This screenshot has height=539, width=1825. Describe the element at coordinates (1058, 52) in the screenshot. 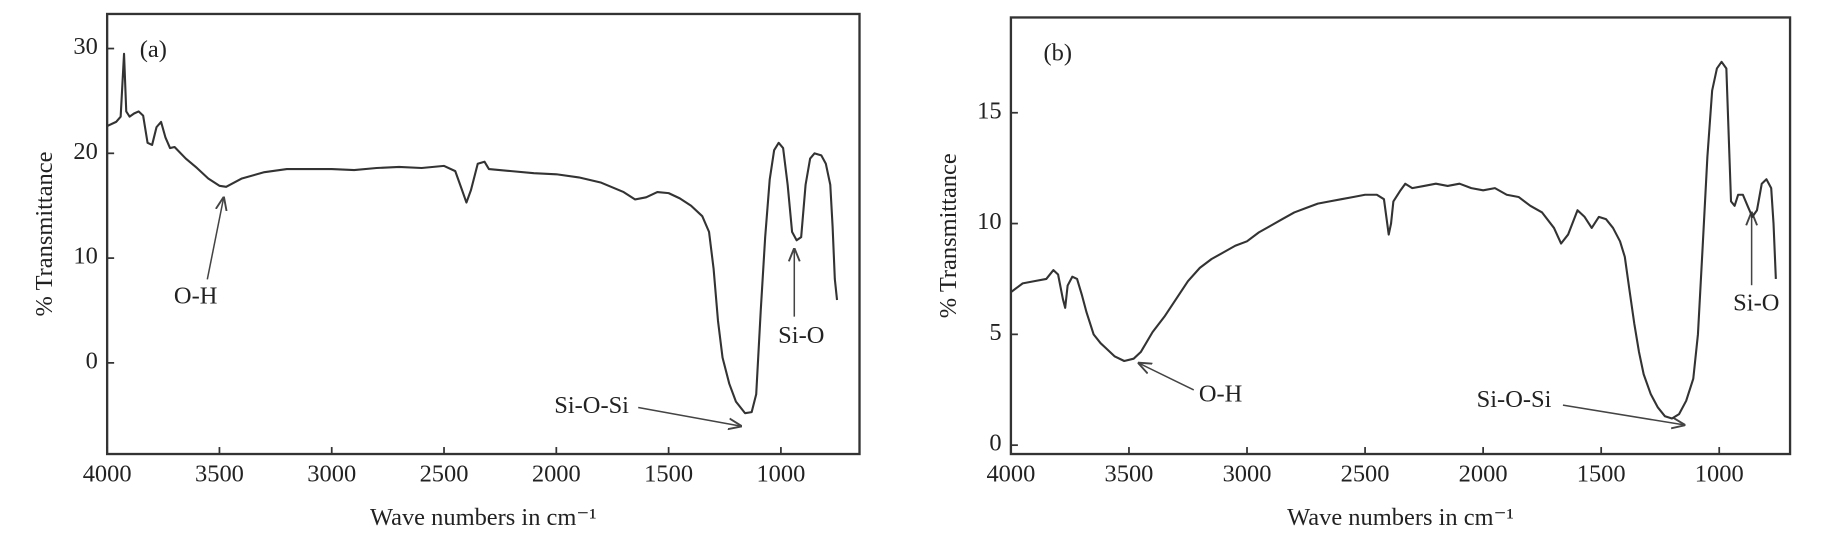

I see `panel-label: (b)` at that location.